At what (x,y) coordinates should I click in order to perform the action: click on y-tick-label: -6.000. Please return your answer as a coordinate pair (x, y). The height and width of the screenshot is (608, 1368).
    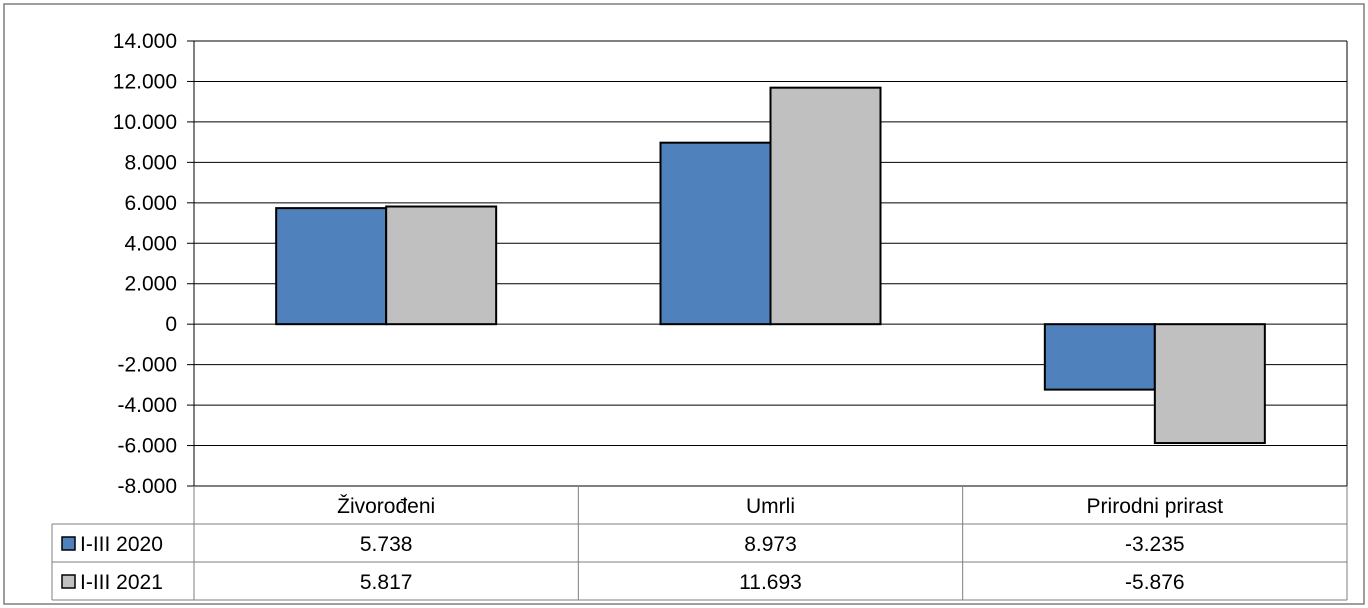
    Looking at the image, I should click on (147, 446).